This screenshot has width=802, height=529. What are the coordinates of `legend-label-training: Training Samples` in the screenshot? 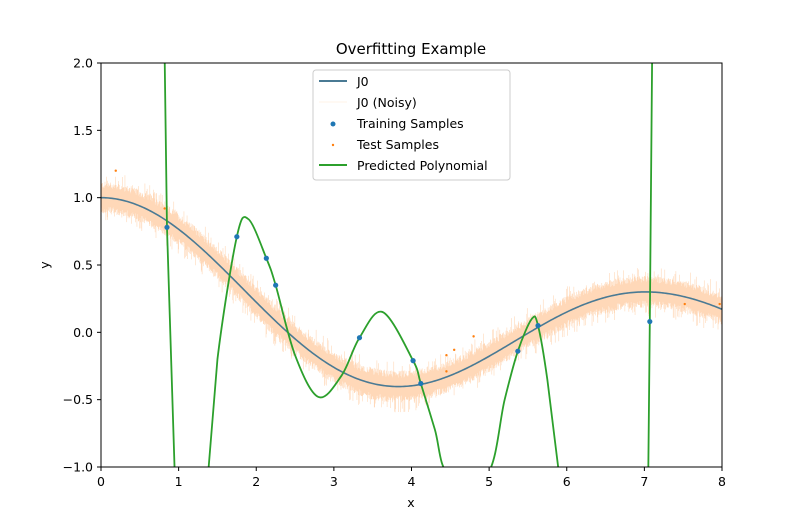 It's located at (410, 123).